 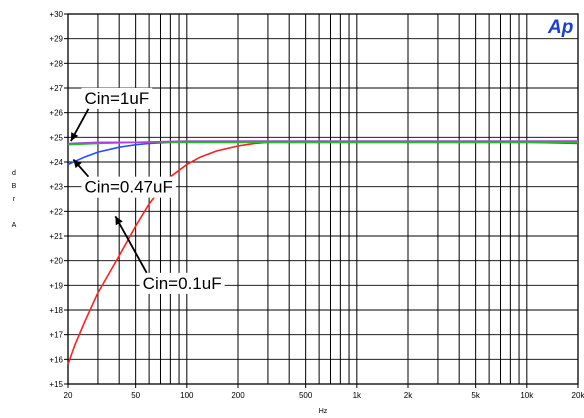 I want to click on annotation: Cin=0.47uF, so click(x=124, y=178).